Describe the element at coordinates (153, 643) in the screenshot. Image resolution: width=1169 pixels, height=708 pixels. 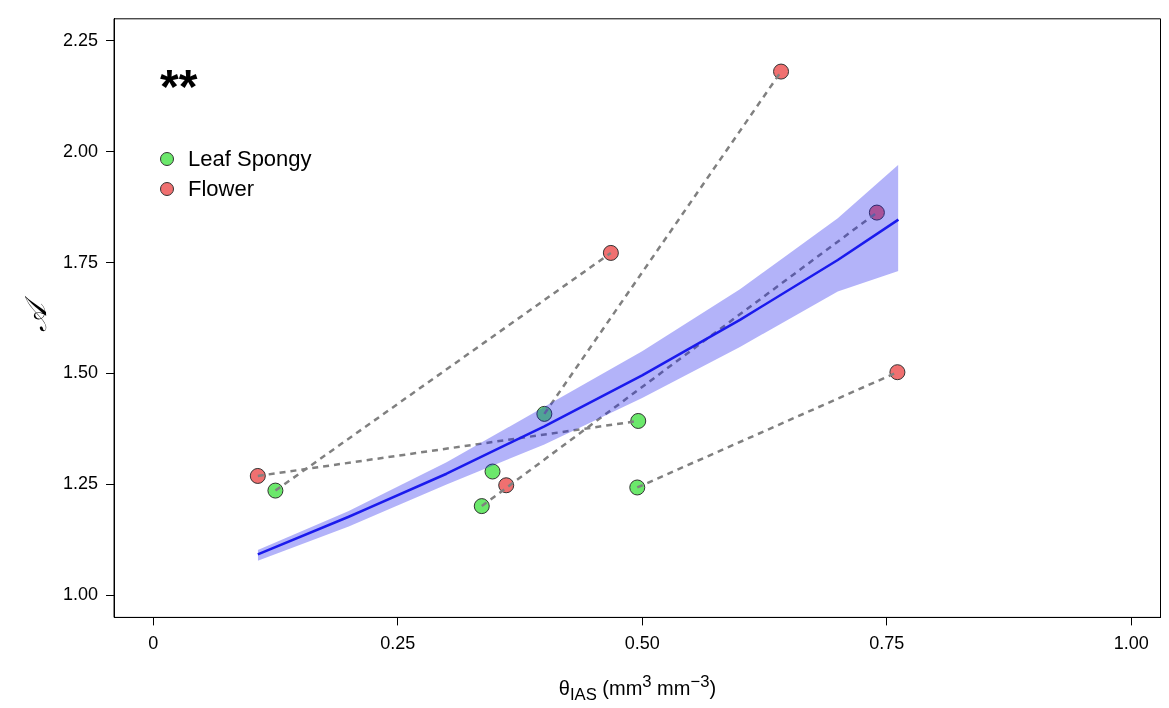
I see `x-tick-label: 0` at that location.